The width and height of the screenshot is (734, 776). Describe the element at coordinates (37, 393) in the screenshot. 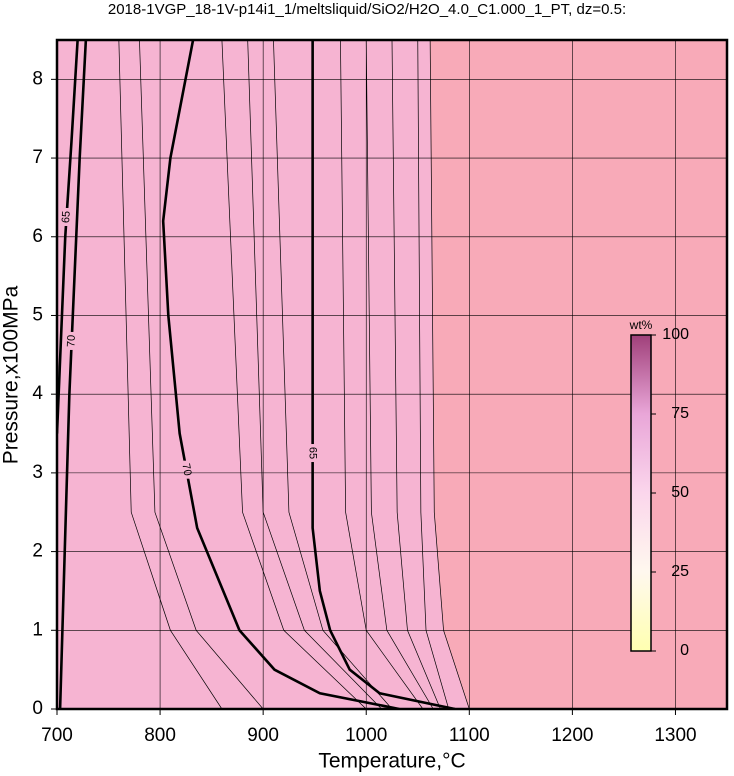

I see `y-tick-label: 4` at that location.